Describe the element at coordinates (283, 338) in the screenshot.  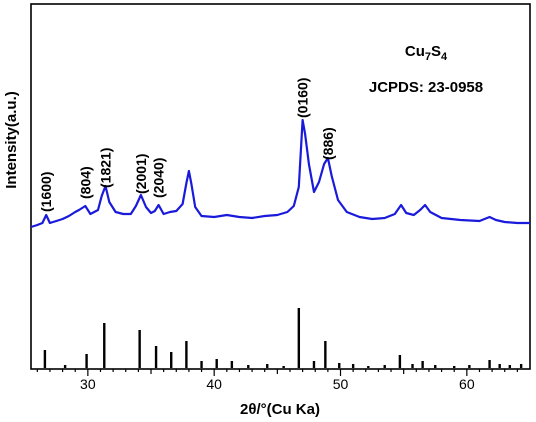
I see `reference-stems` at that location.